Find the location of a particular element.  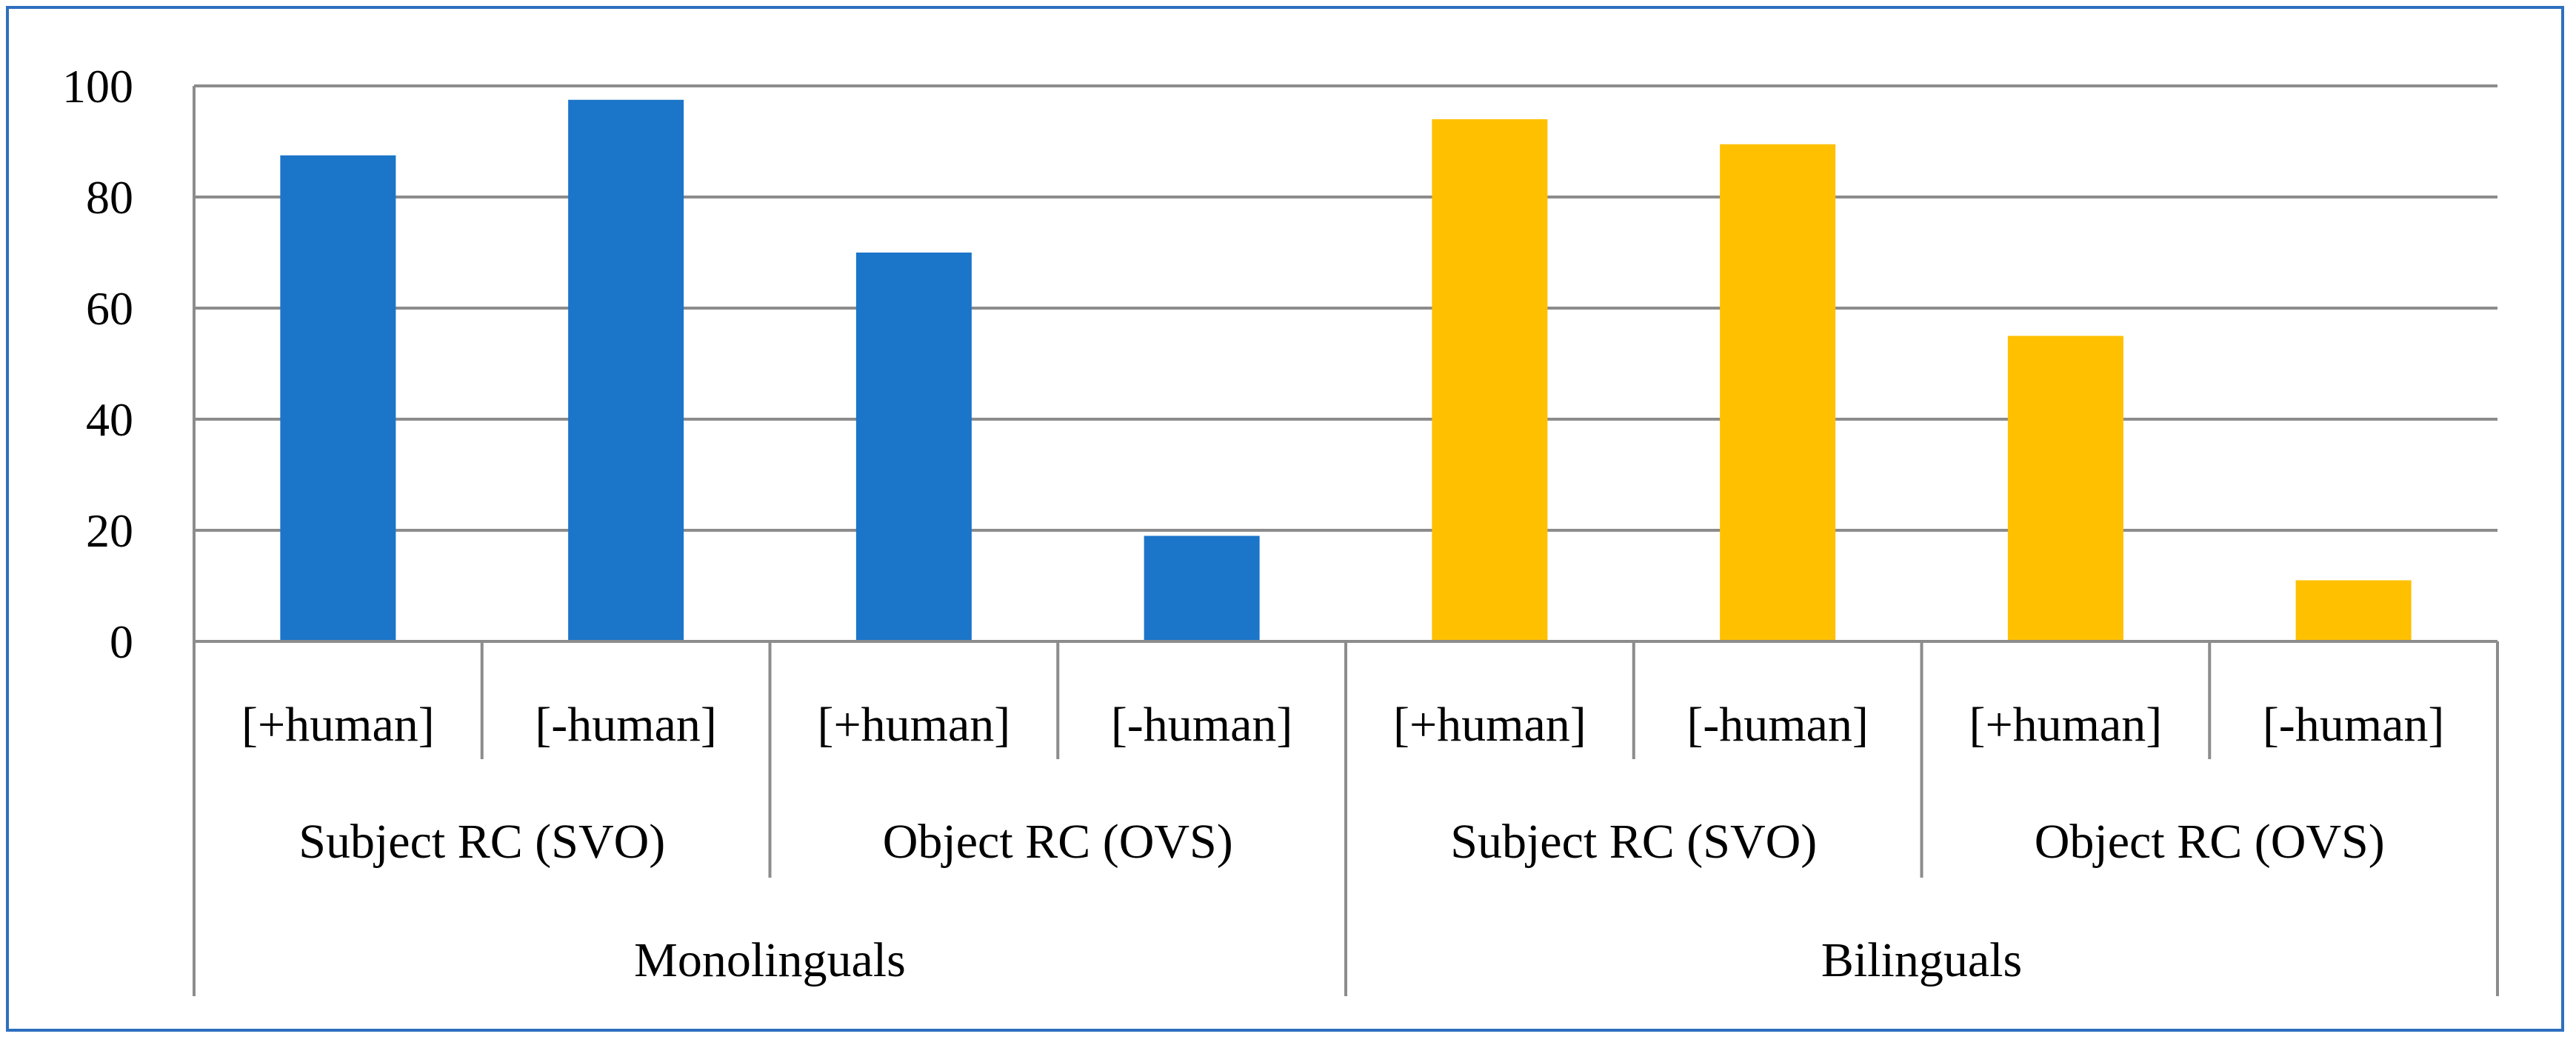

group-label: Bilinguals is located at coordinates (1921, 960).